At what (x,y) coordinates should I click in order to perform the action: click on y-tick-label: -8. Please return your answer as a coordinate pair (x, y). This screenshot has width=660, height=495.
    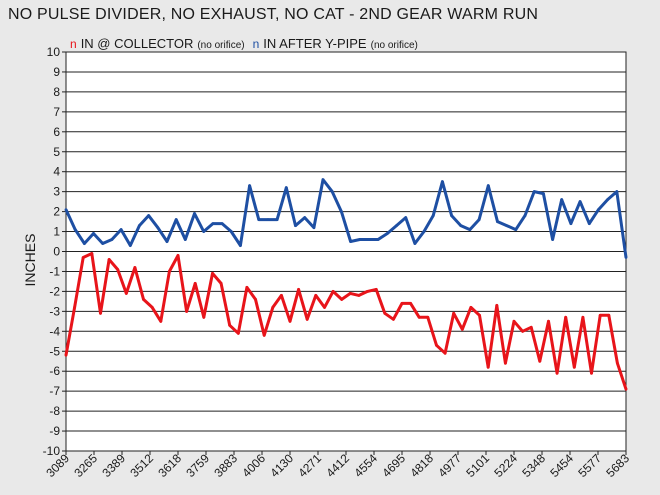
    Looking at the image, I should click on (54, 411).